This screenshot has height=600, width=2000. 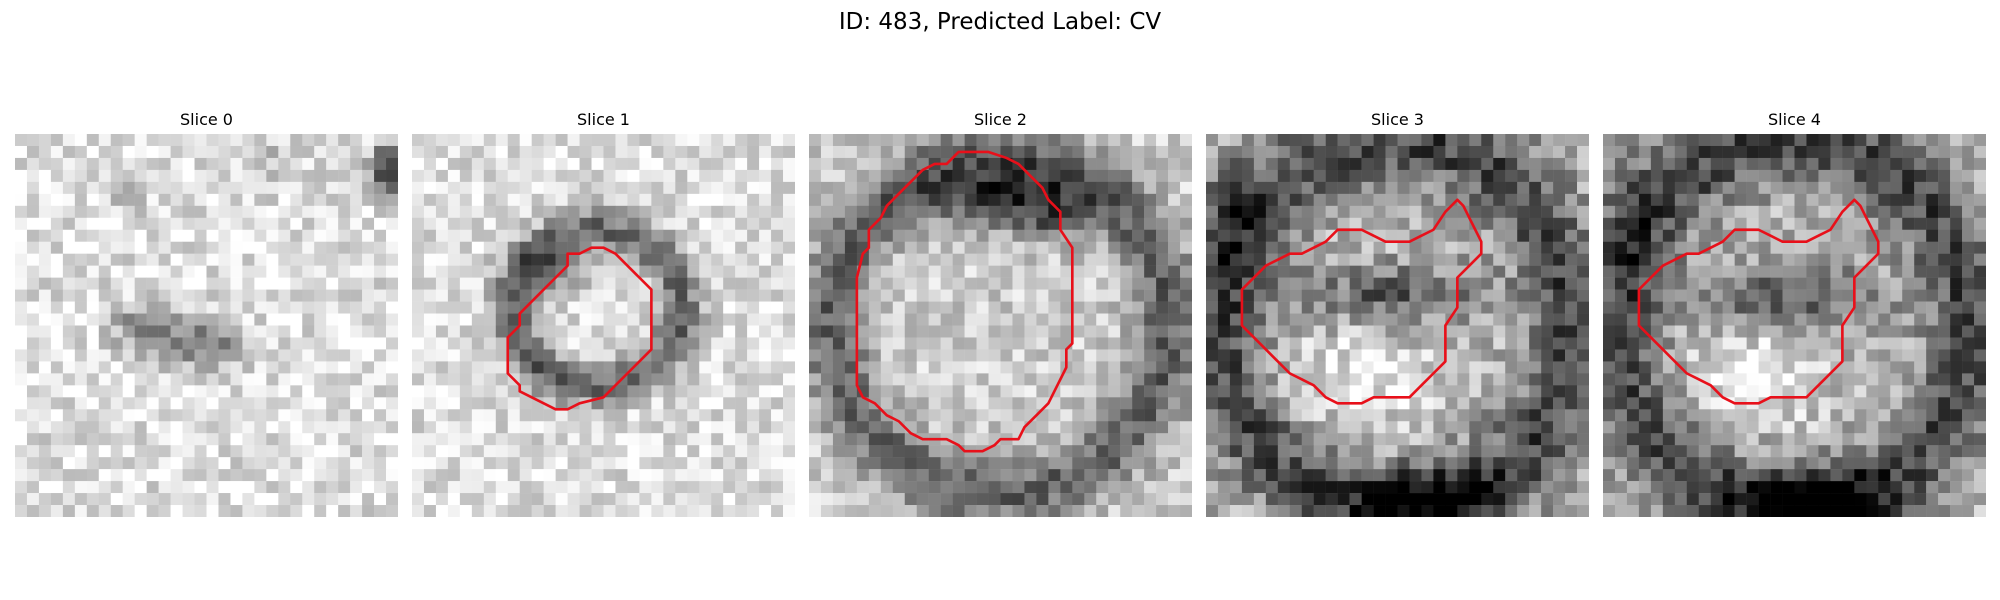 What do you see at coordinates (1794, 119) in the screenshot?
I see `slice-title: Slice 4` at bounding box center [1794, 119].